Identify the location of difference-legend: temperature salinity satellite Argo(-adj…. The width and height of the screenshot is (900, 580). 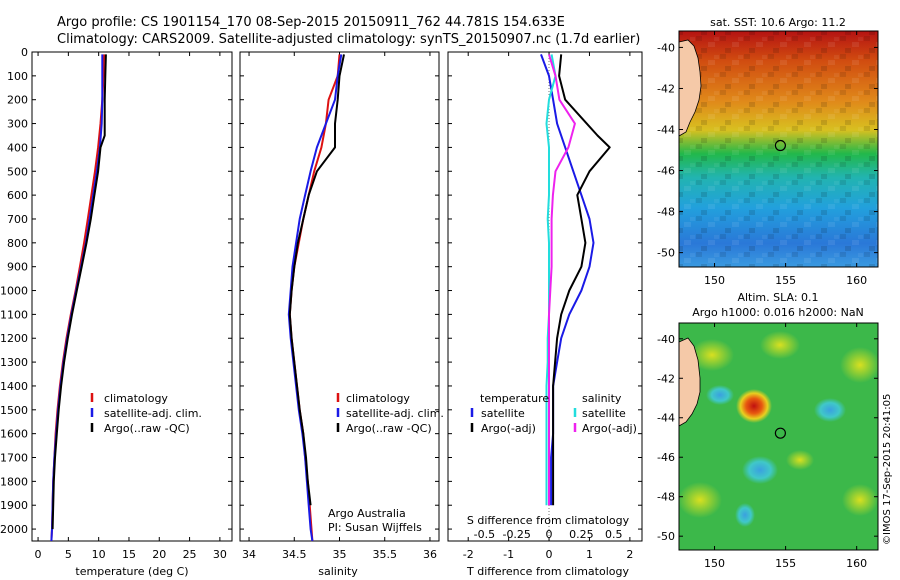
(553, 413).